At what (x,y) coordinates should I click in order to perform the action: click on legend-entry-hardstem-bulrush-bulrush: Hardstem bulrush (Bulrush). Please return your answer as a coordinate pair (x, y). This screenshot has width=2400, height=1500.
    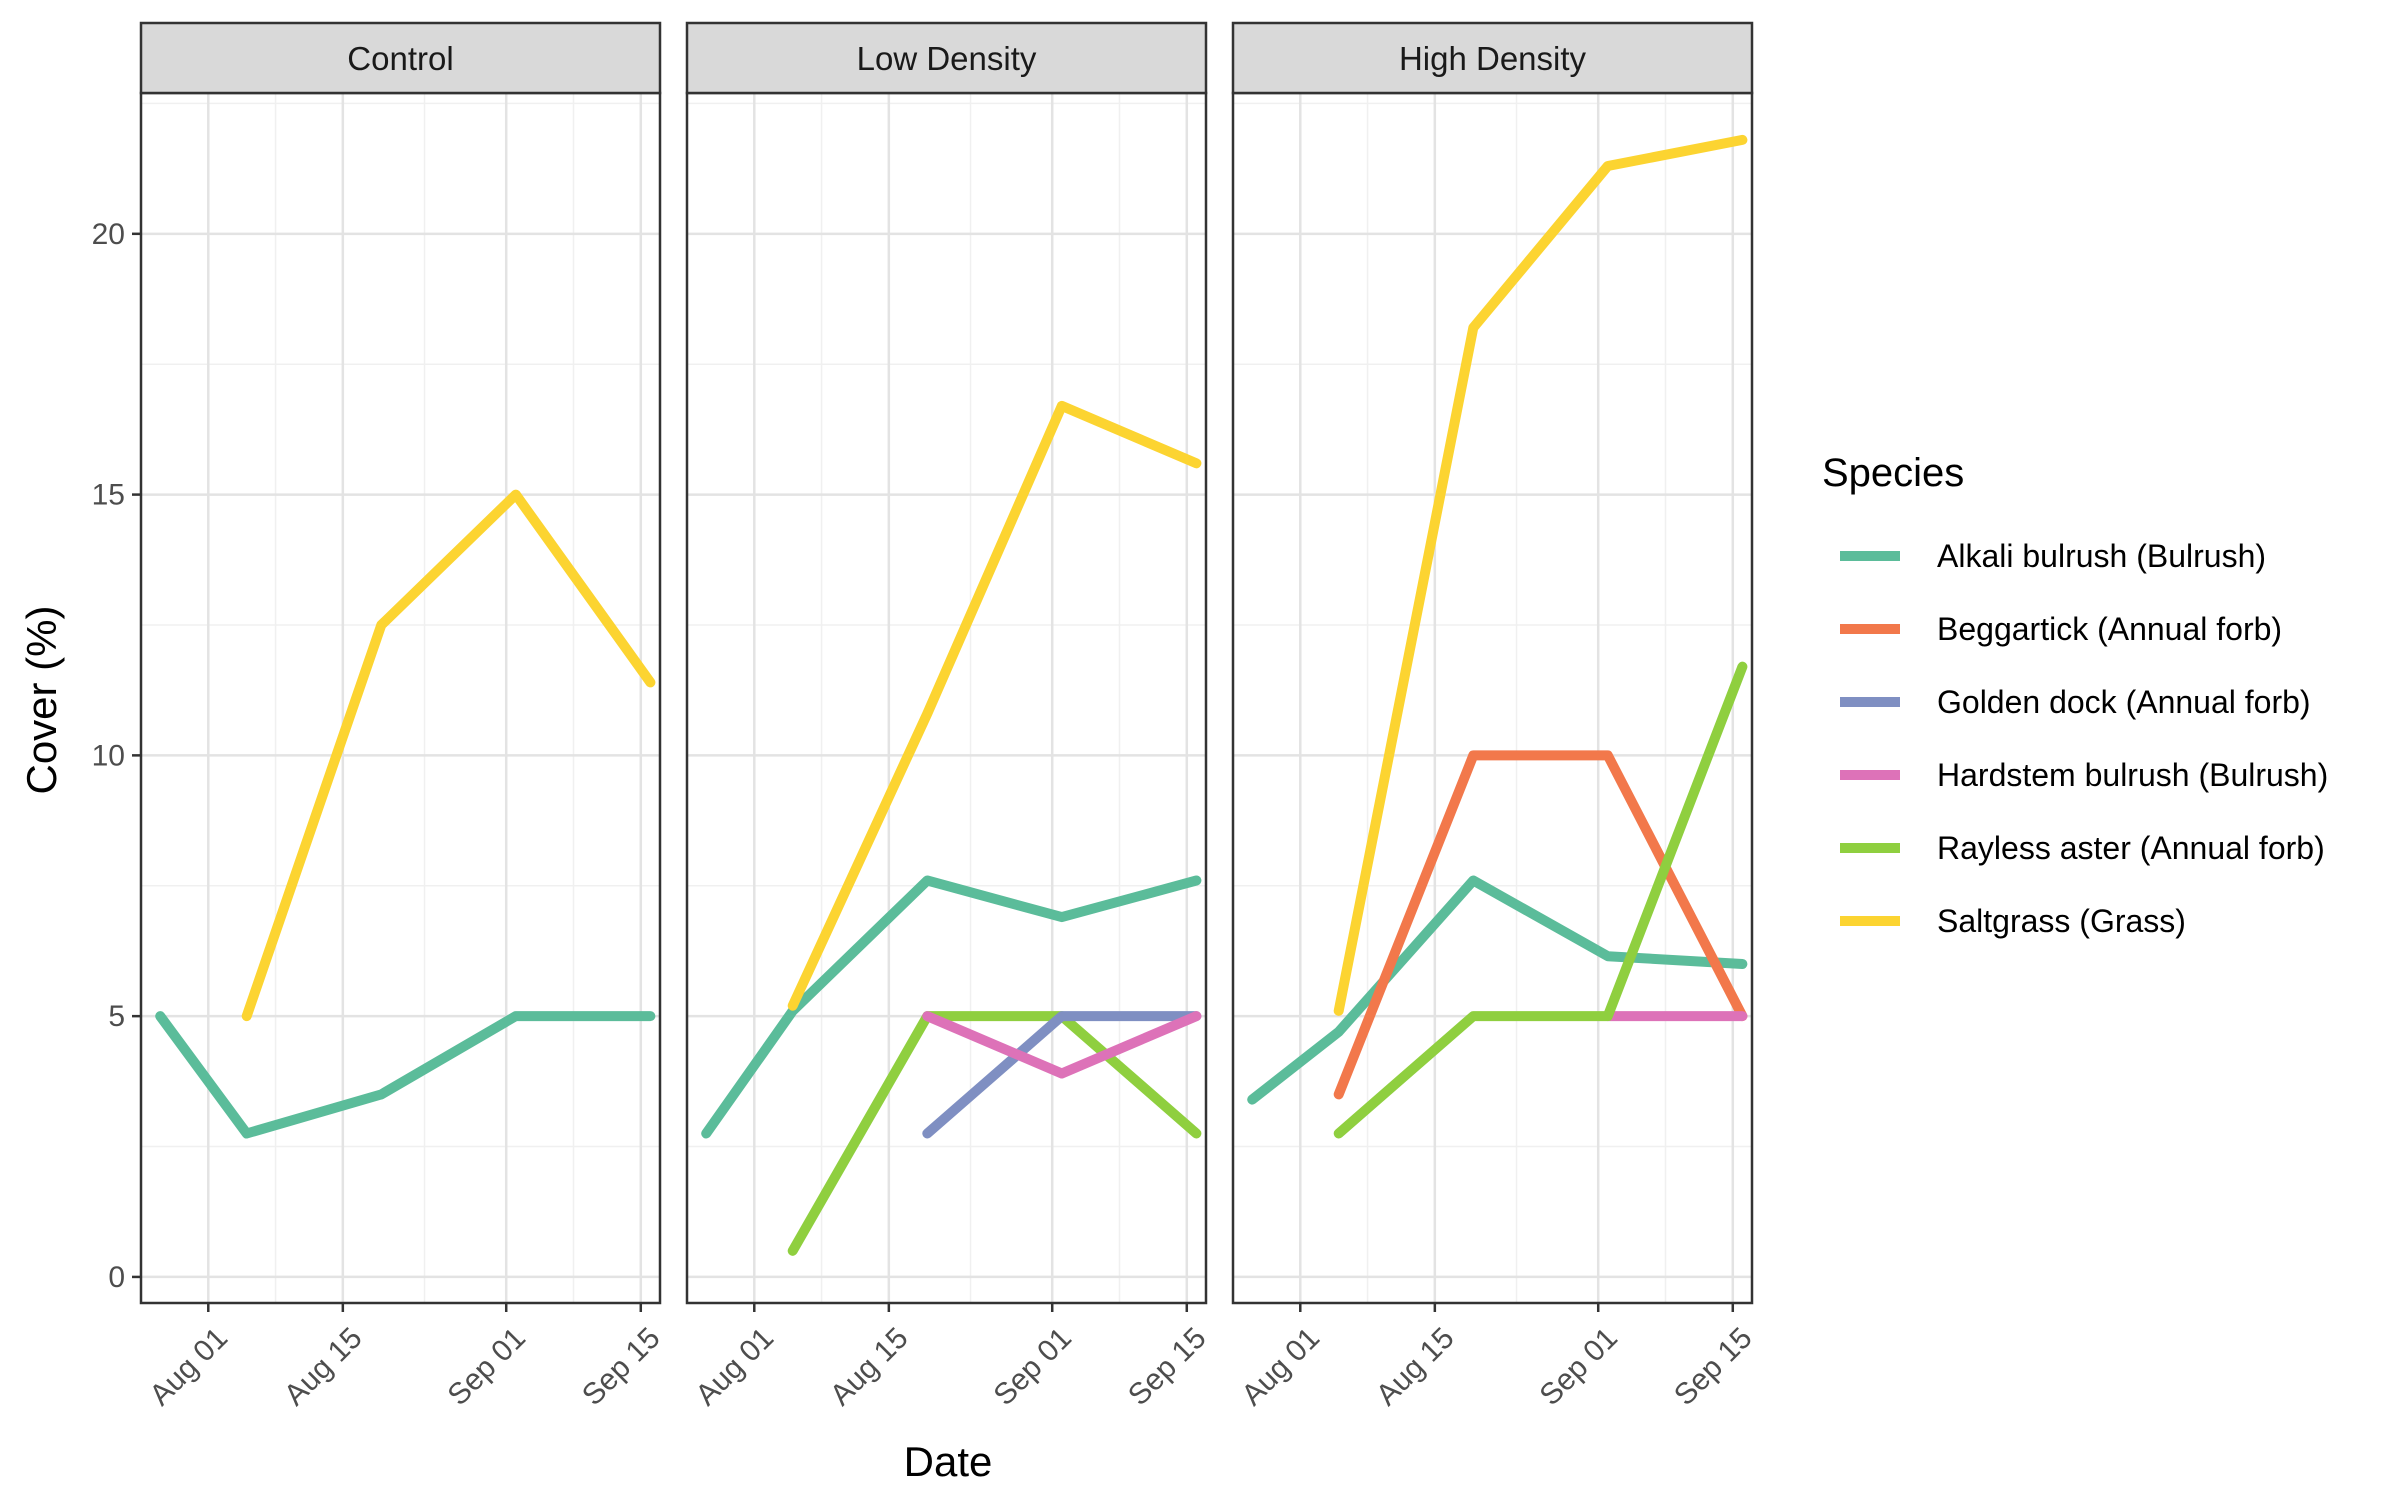
    Looking at the image, I should click on (2084, 775).